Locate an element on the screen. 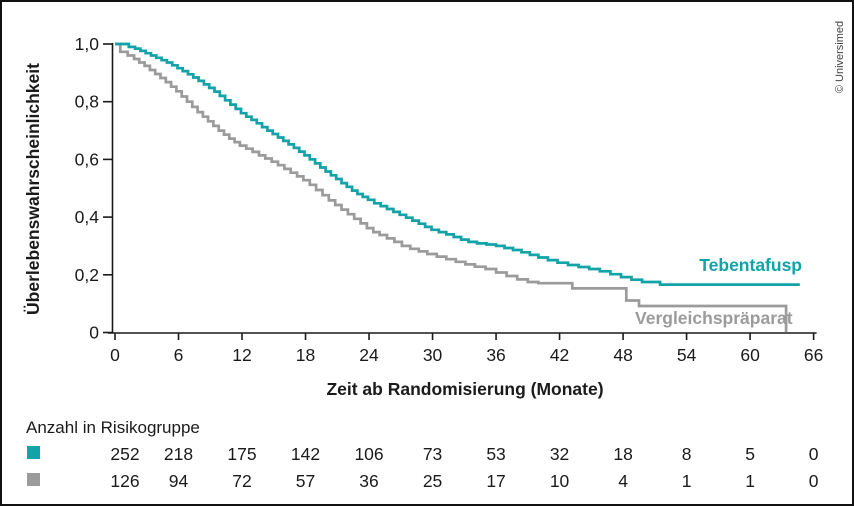 Image resolution: width=854 pixels, height=506 pixels. y-tick-label: 0,4 is located at coordinates (87, 217).